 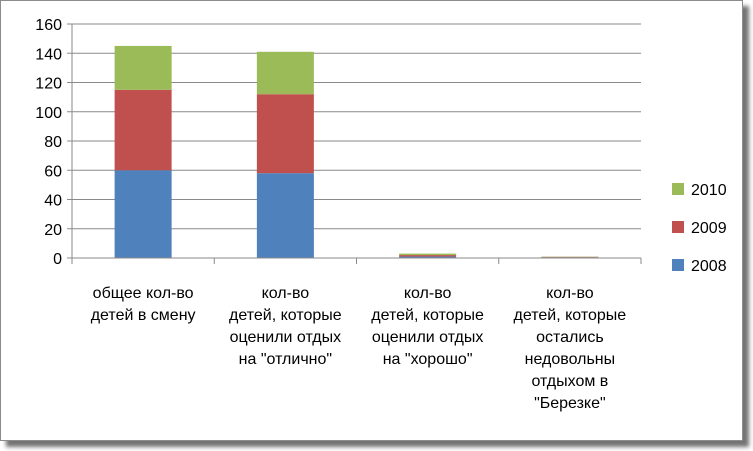 I want to click on y-tick-label: 100, so click(x=48, y=113).